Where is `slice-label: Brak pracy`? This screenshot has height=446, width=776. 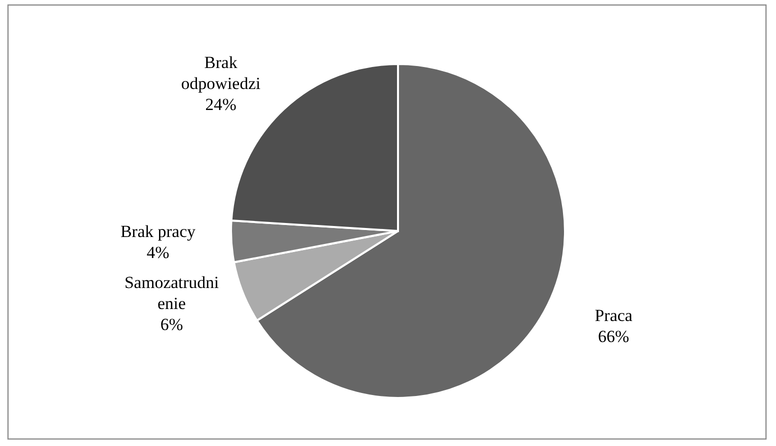 slice-label: Brak pracy is located at coordinates (158, 231).